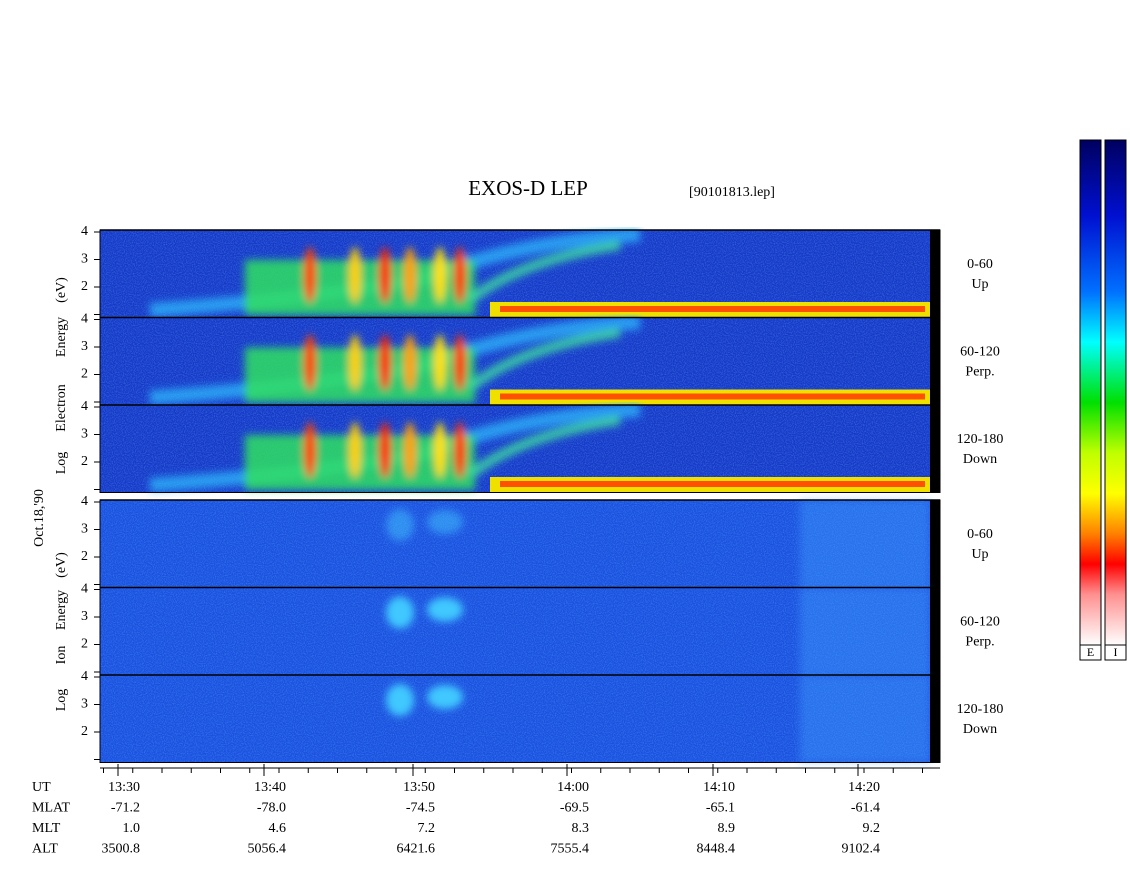 The height and width of the screenshot is (875, 1130). I want to click on ephemeris-value: 1.0, so click(132, 828).